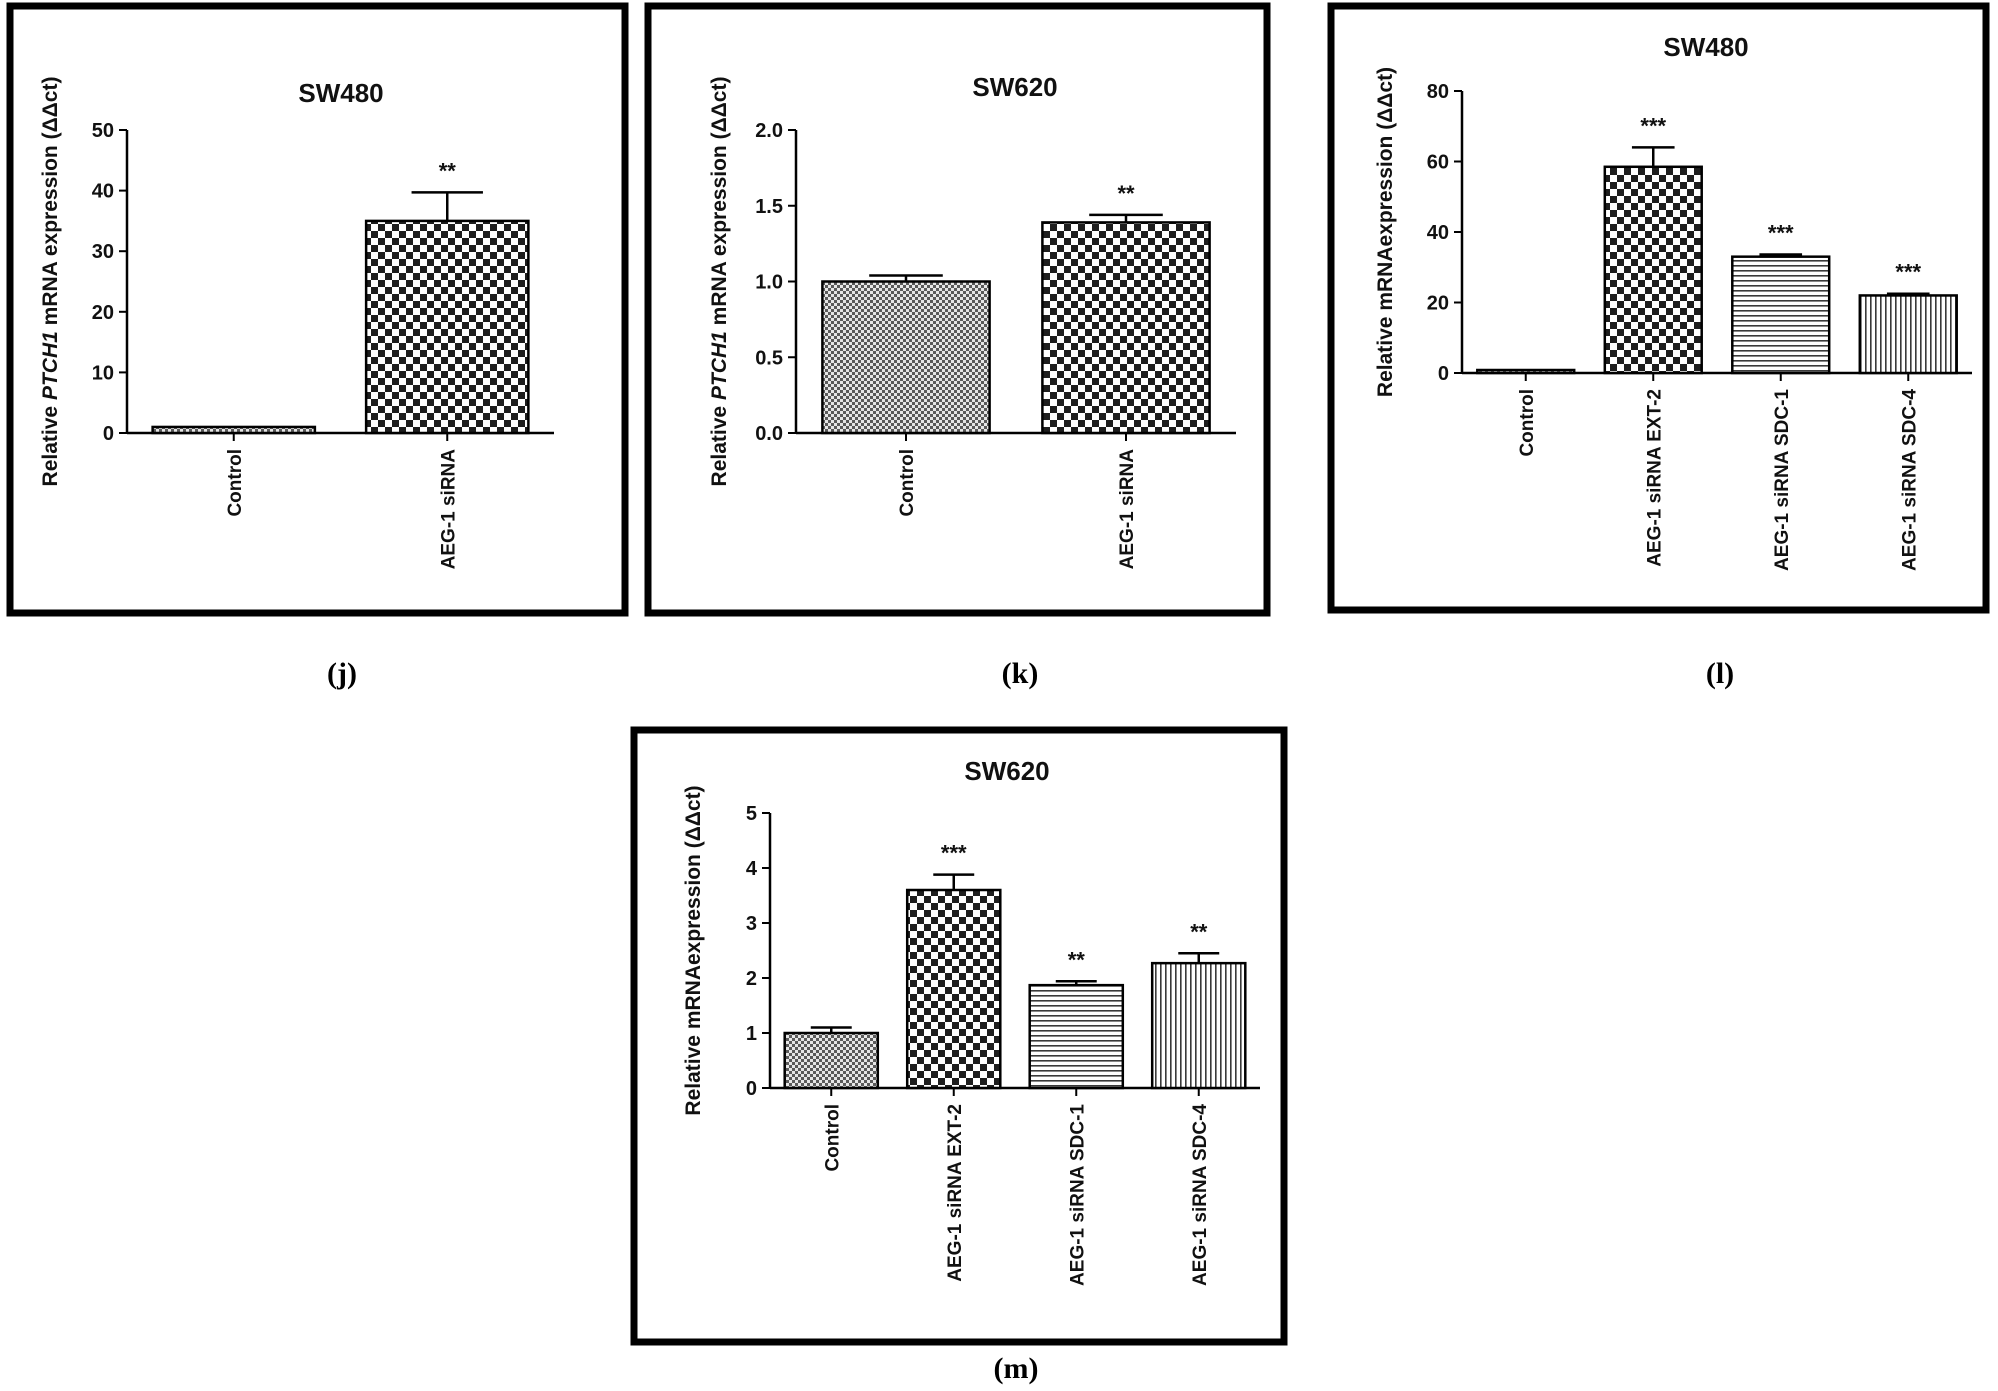 The image size is (1998, 1391). I want to click on panel-m-caption: (m), so click(1016, 1368).